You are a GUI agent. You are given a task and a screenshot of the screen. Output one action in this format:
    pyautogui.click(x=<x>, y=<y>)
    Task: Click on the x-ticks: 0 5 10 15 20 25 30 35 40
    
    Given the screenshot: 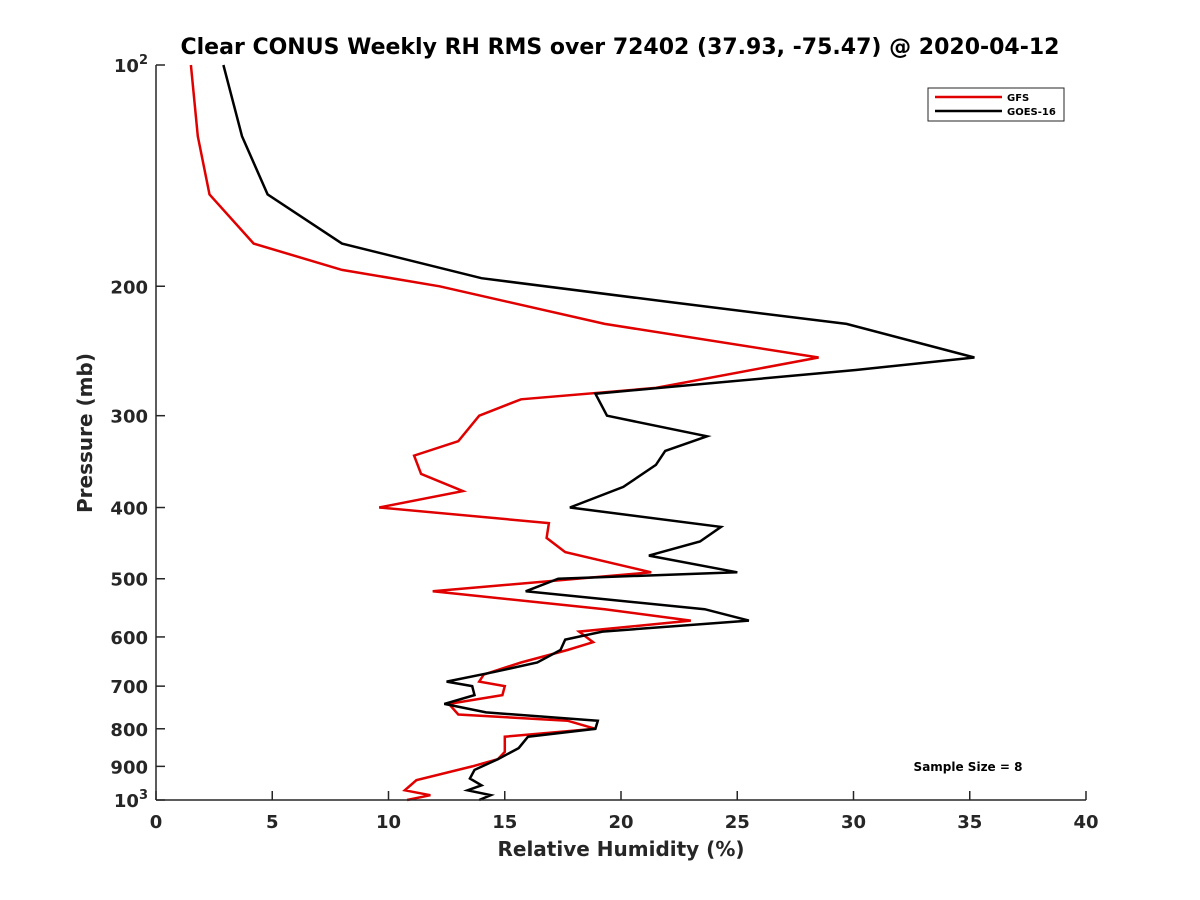 What is the action you would take?
    pyautogui.click(x=624, y=812)
    